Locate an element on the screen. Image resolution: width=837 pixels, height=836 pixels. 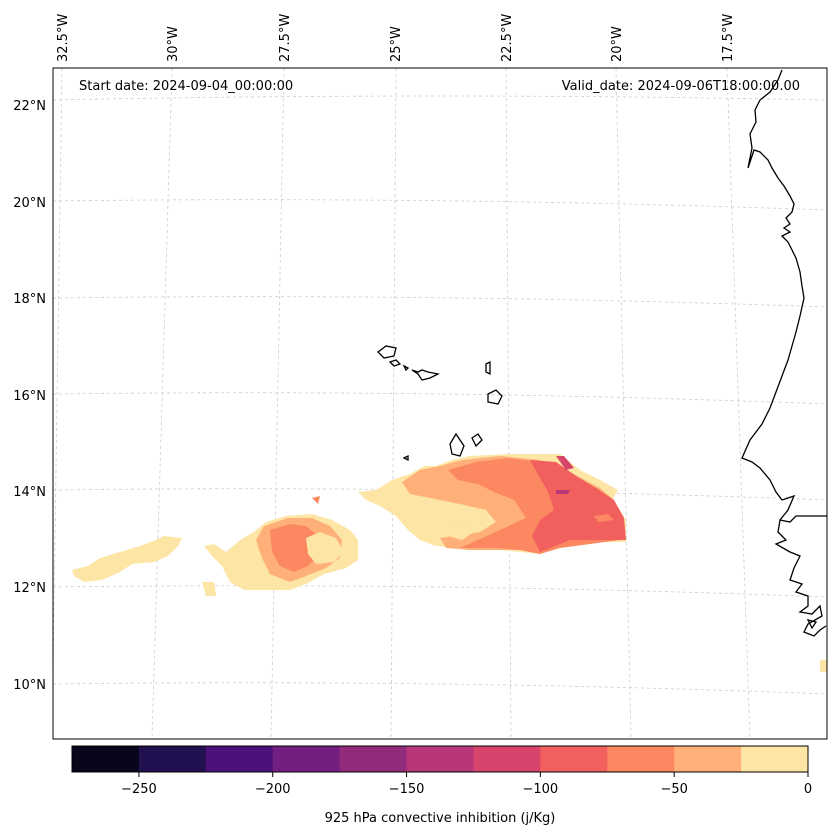
island-sao-nicolau is located at coordinates (425, 375).